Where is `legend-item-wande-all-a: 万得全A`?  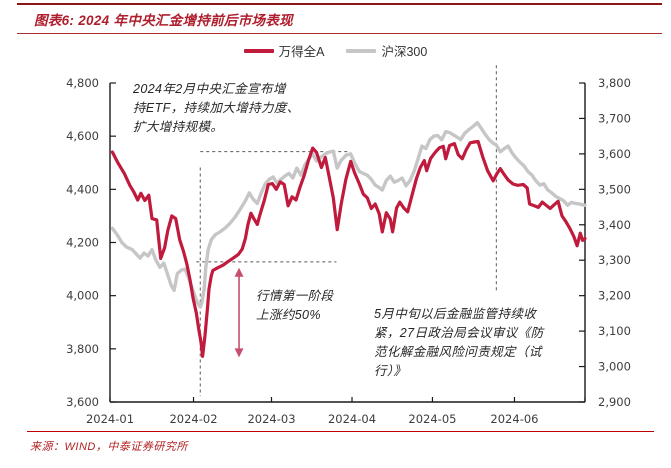 legend-item-wande-all-a: 万得全A is located at coordinates (284, 50).